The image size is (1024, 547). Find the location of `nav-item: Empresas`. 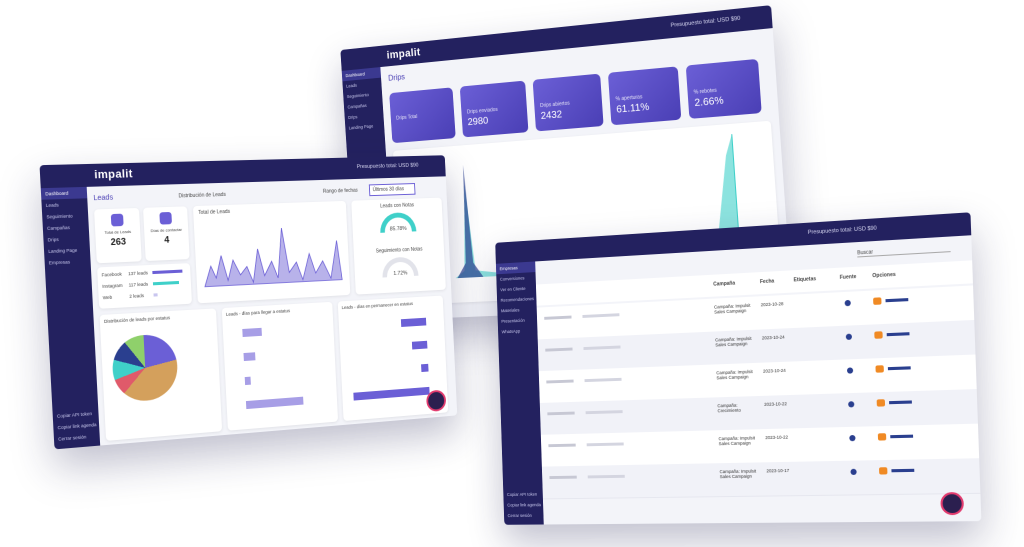

nav-item: Empresas is located at coordinates (59, 262).